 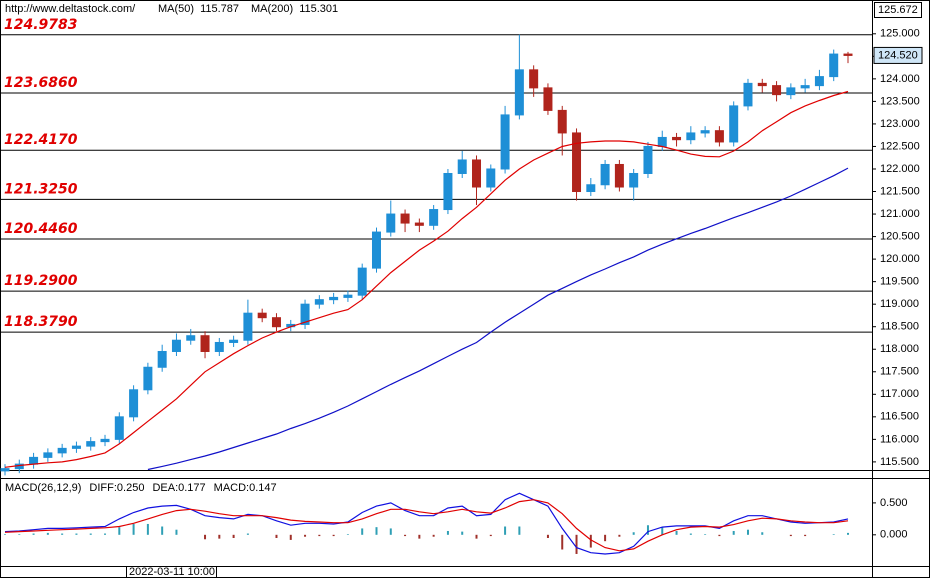 What do you see at coordinates (116, 488) in the screenshot?
I see `legend-label: DIFF:0.250` at bounding box center [116, 488].